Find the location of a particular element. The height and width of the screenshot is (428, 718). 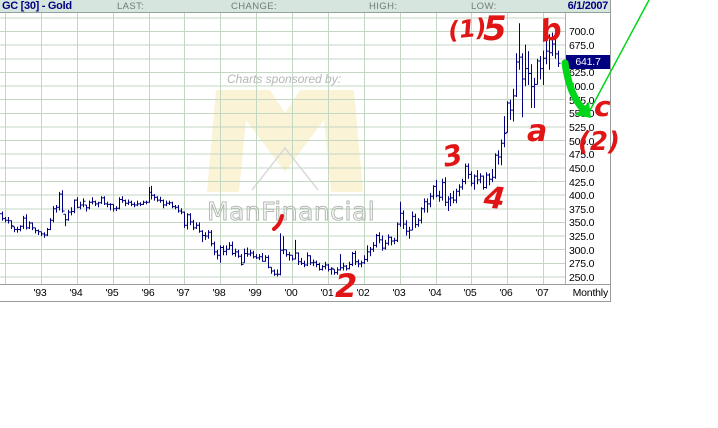

right-border is located at coordinates (610, 151).